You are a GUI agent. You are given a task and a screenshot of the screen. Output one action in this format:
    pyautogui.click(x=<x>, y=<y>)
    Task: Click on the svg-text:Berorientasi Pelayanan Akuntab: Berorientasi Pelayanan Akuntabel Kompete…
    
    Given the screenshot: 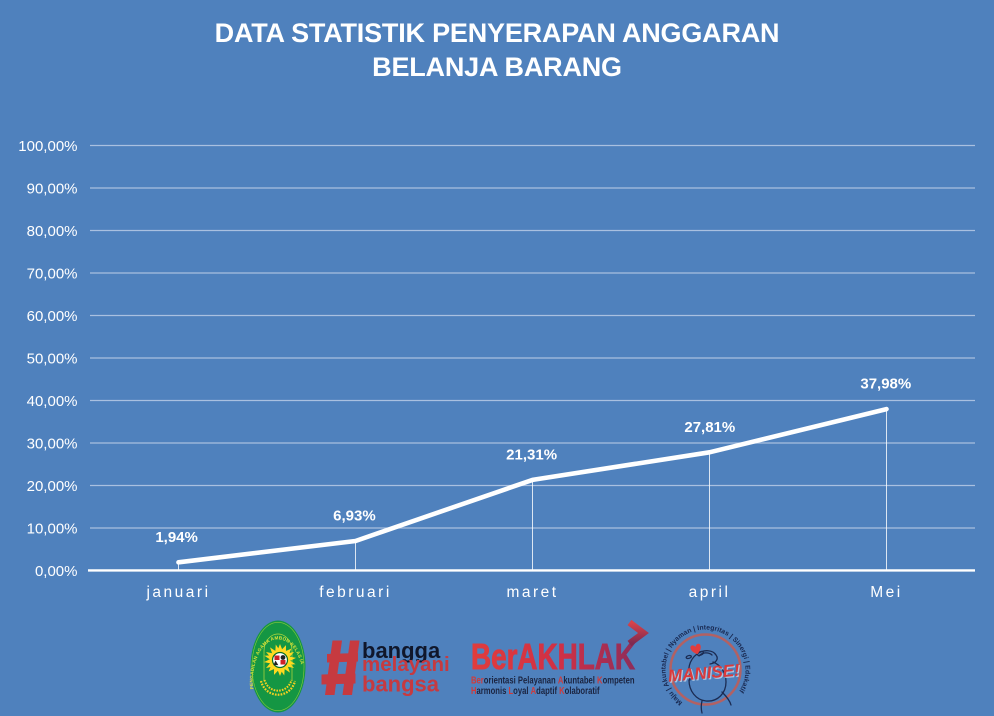 What is the action you would take?
    pyautogui.click(x=553, y=679)
    